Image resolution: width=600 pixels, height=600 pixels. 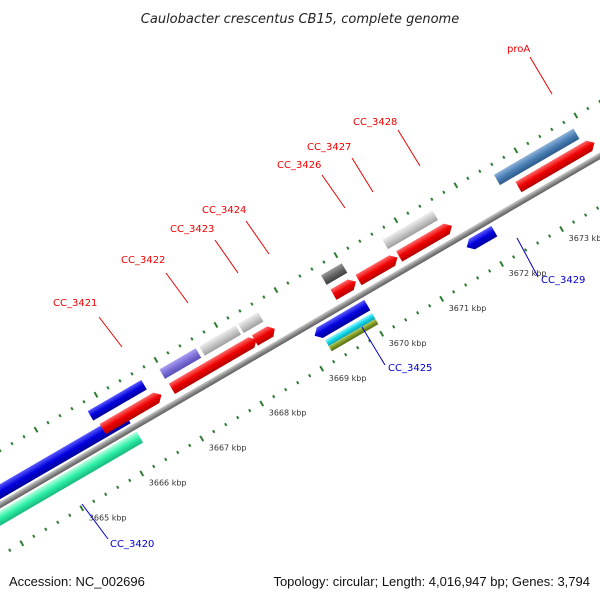 I want to click on leader-proa, so click(x=541, y=75).